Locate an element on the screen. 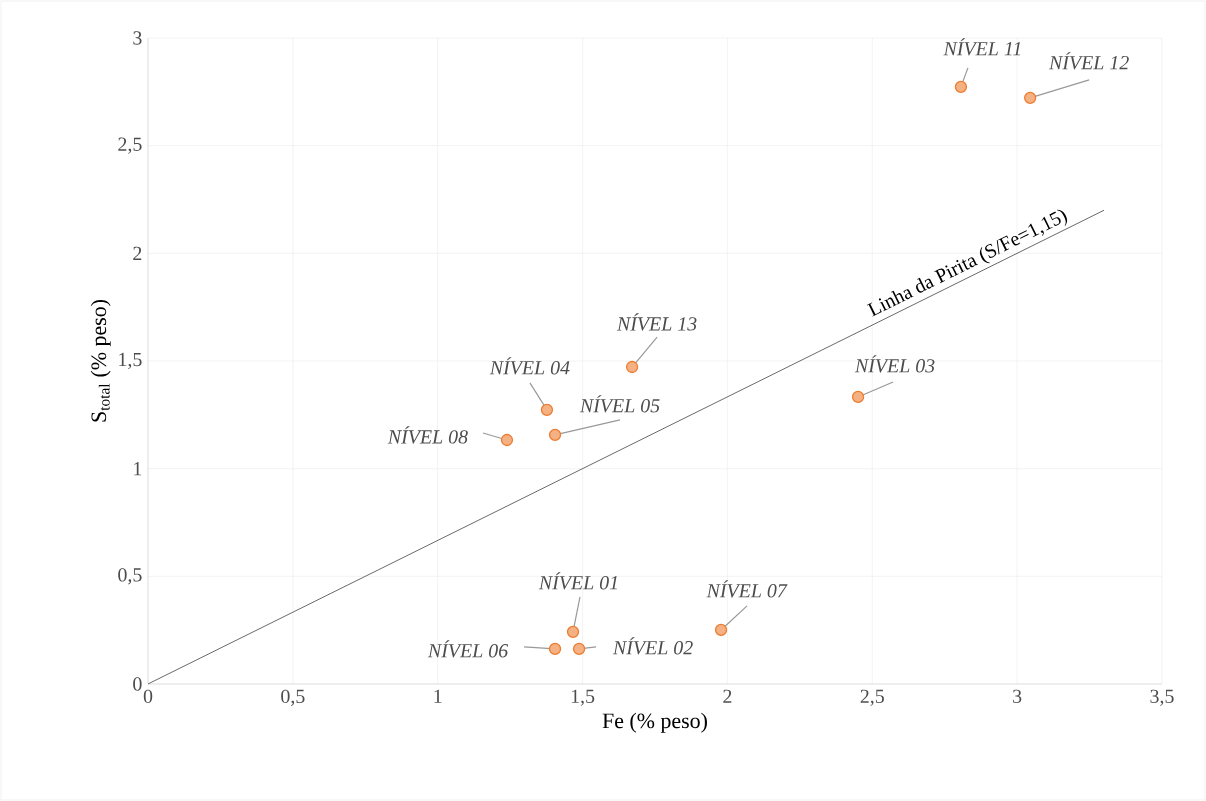 The image size is (1206, 801). annotation: NÍVEL 07 is located at coordinates (747, 589).